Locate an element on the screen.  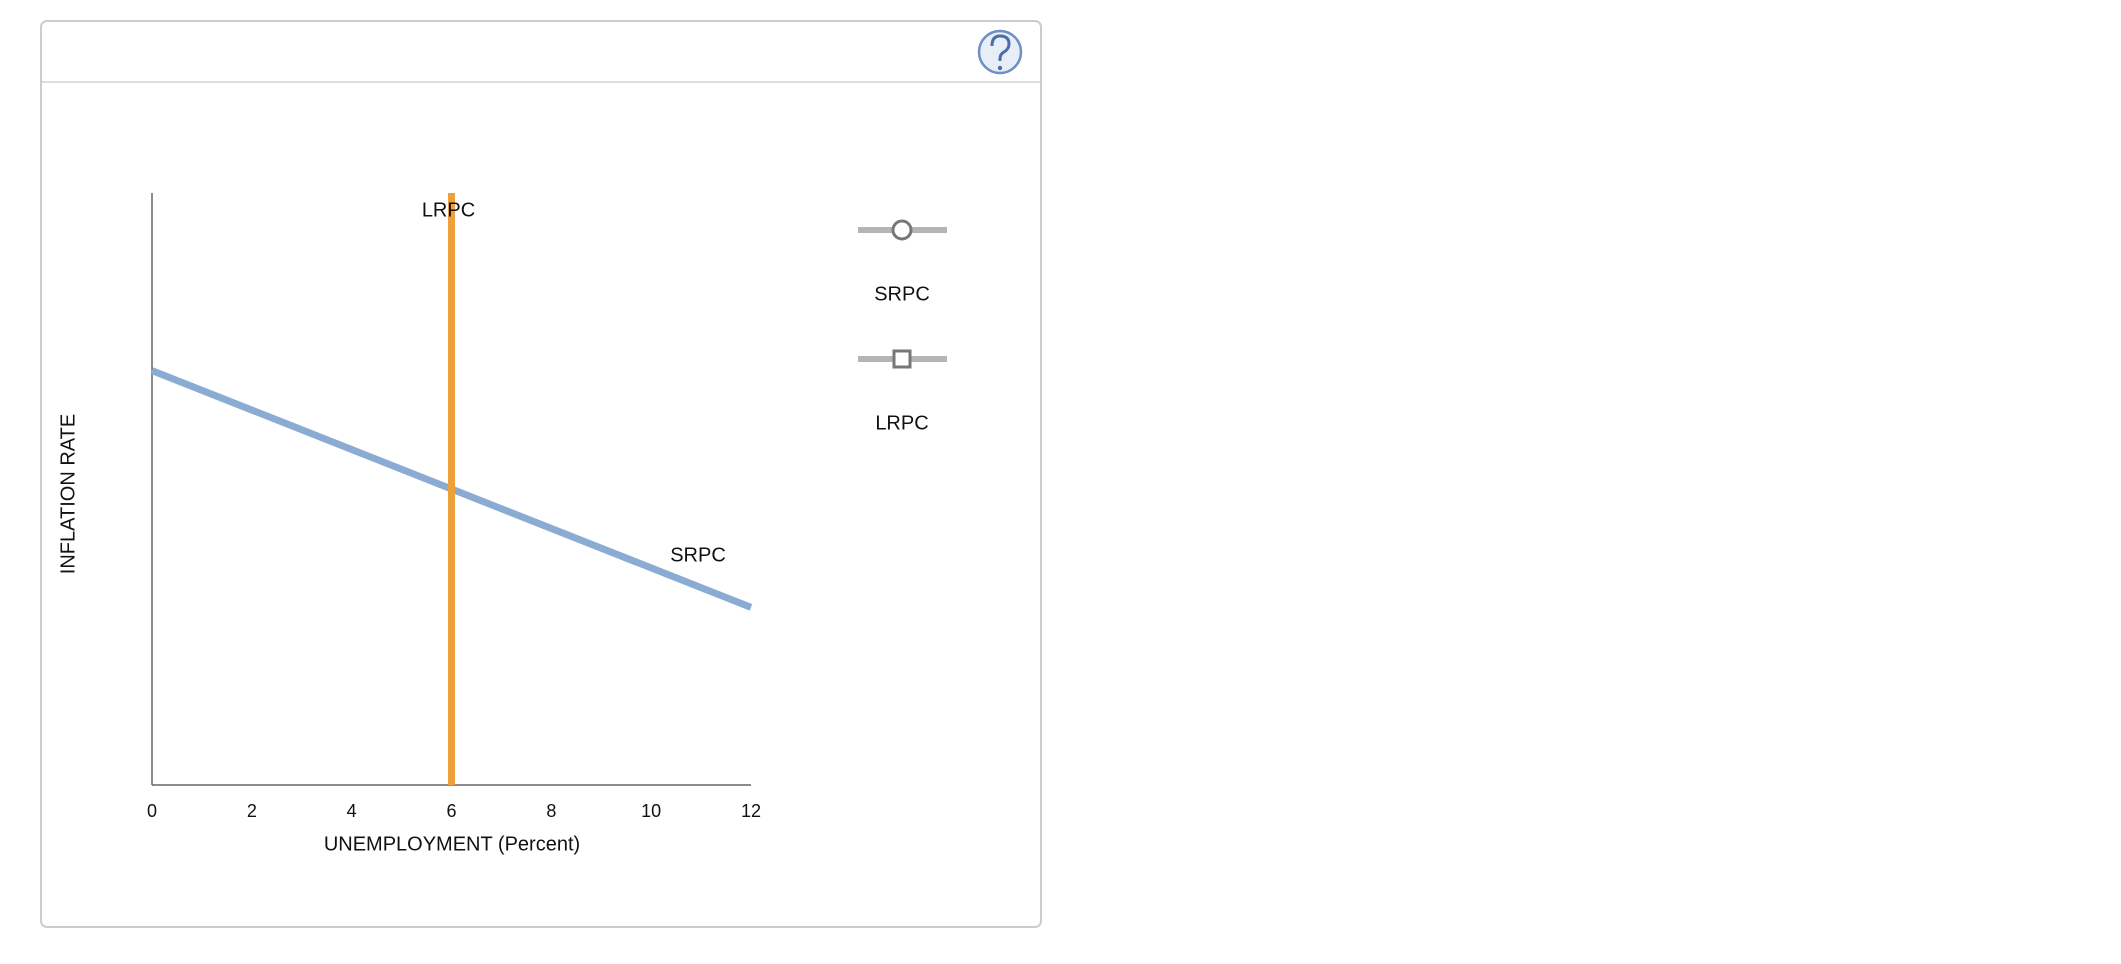
y-axis-title: INFLATION RATE is located at coordinates (68, 494).